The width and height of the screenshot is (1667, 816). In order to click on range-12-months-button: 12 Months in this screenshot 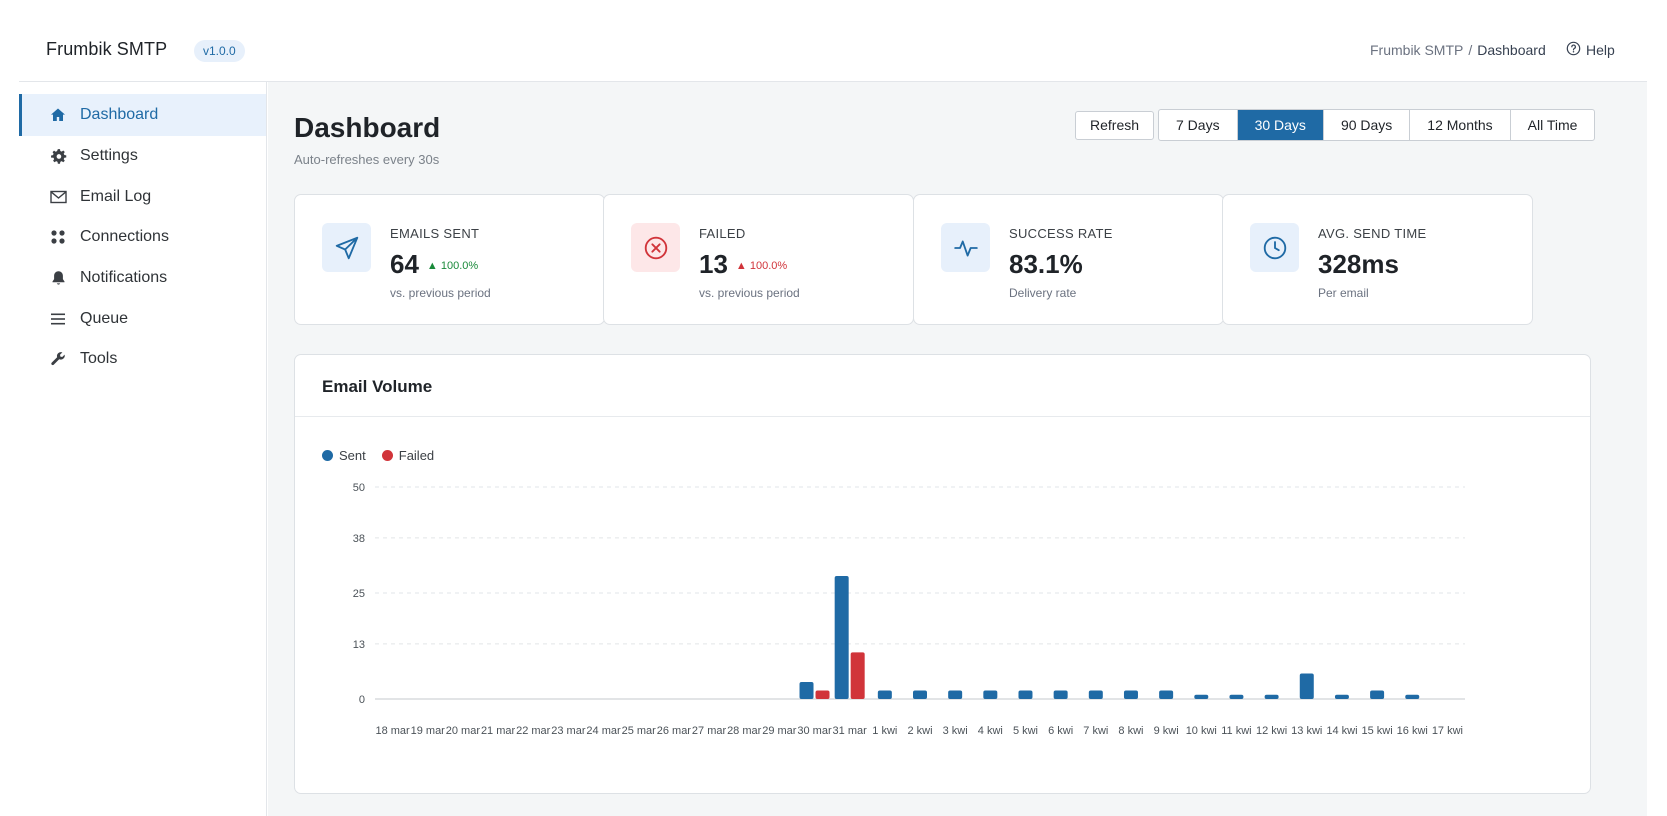, I will do `click(1460, 125)`.